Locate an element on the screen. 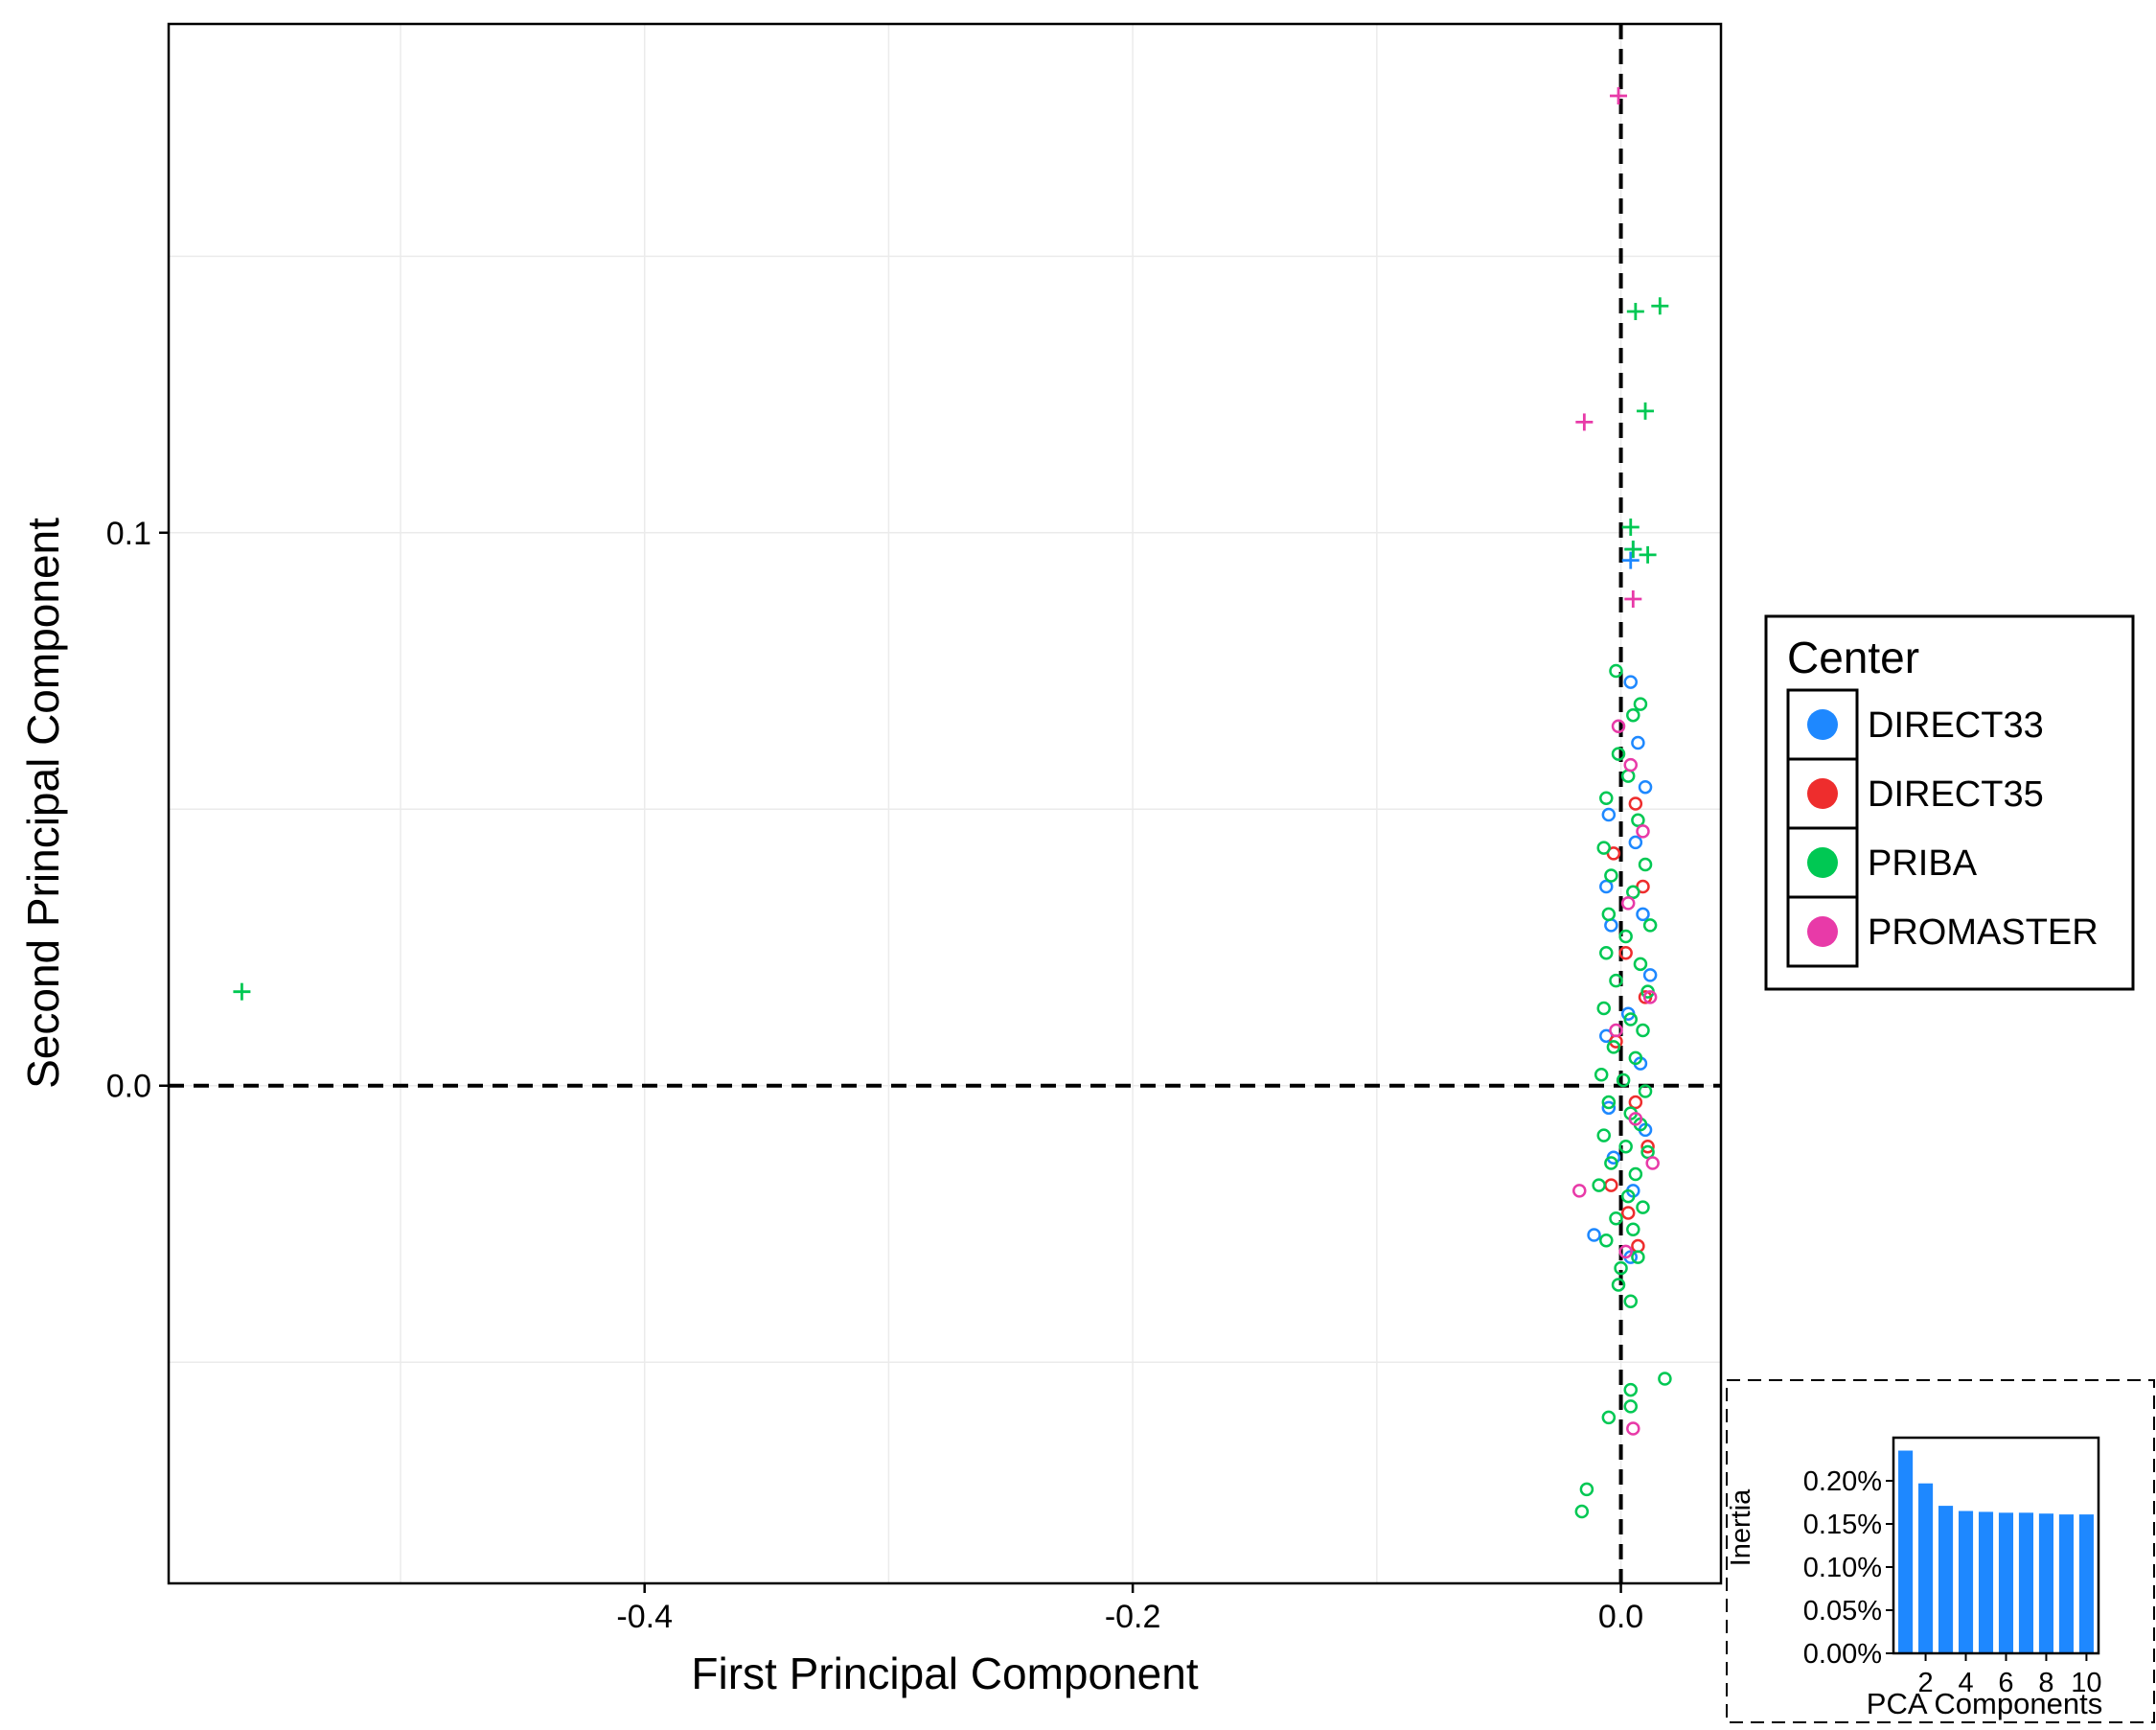 This screenshot has width=2156, height=1730. x-axis-ticks: -0.4 -0.2 0.0 is located at coordinates (1129, 1609).